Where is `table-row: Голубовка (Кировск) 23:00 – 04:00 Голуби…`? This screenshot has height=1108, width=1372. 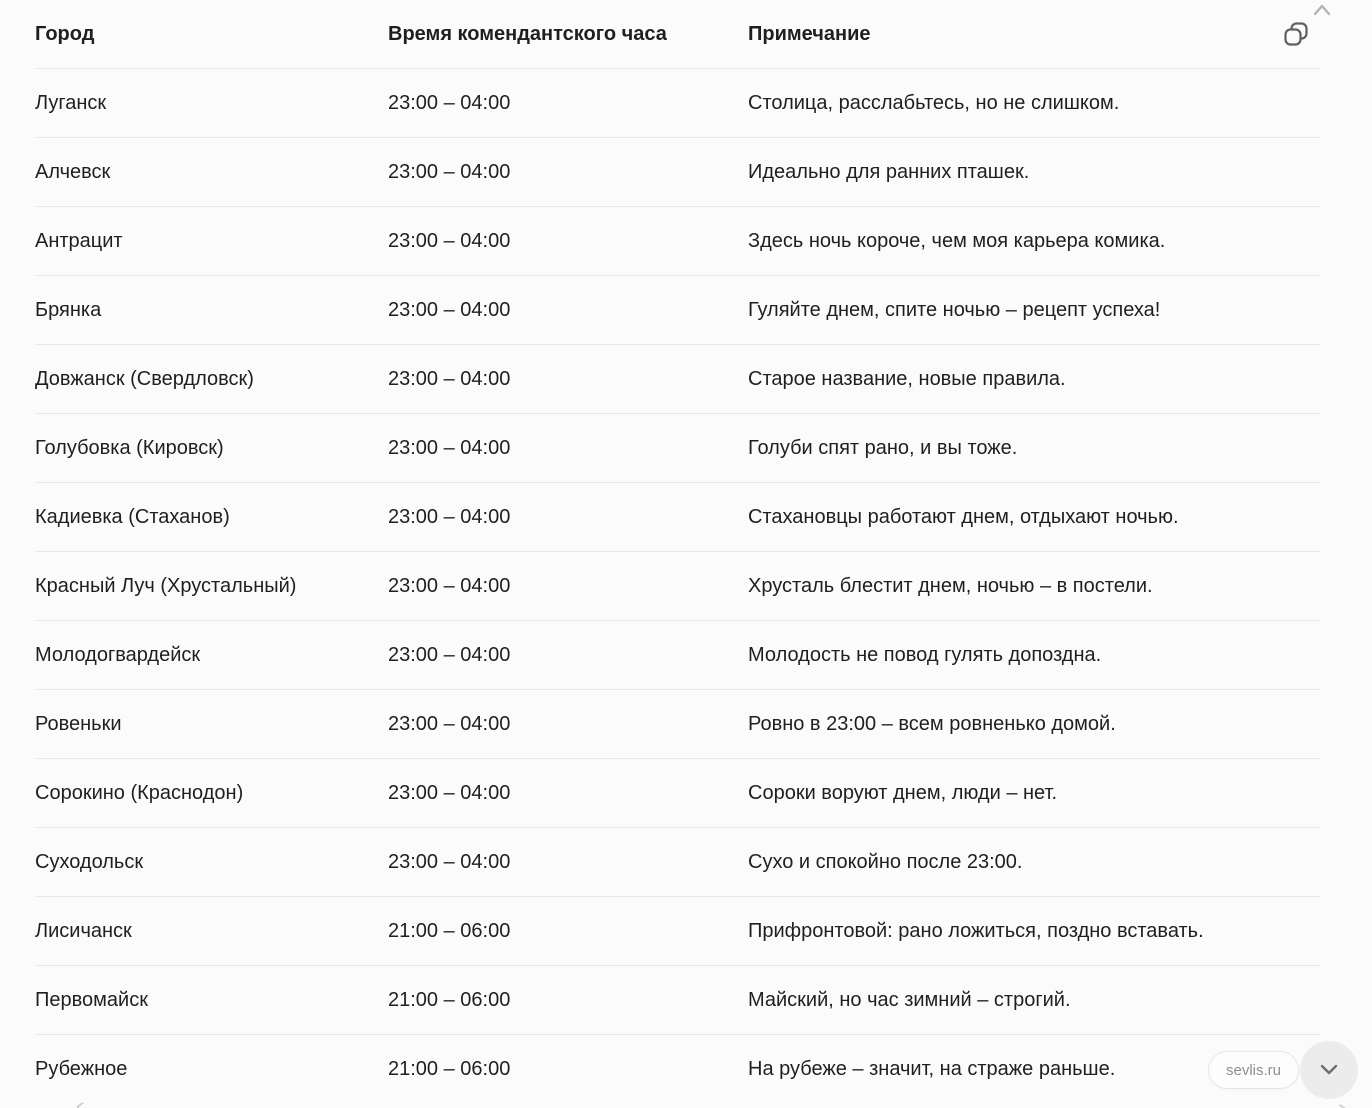 table-row: Голубовка (Кировск) 23:00 – 04:00 Голуби… is located at coordinates (677, 448).